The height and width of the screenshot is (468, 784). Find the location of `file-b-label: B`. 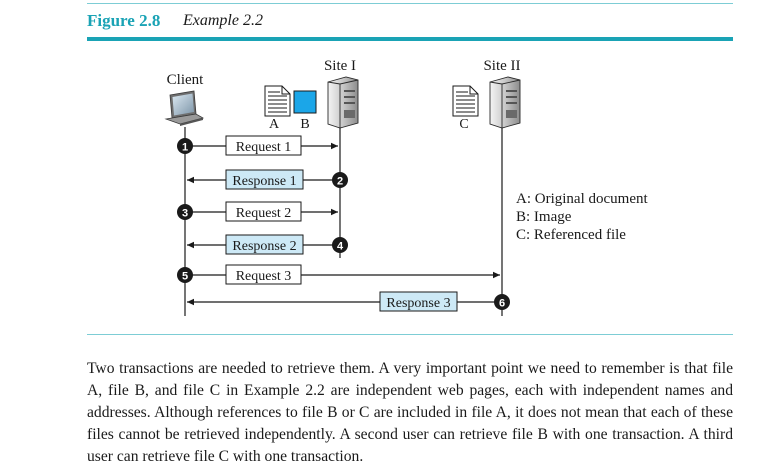

file-b-label: B is located at coordinates (304, 124).